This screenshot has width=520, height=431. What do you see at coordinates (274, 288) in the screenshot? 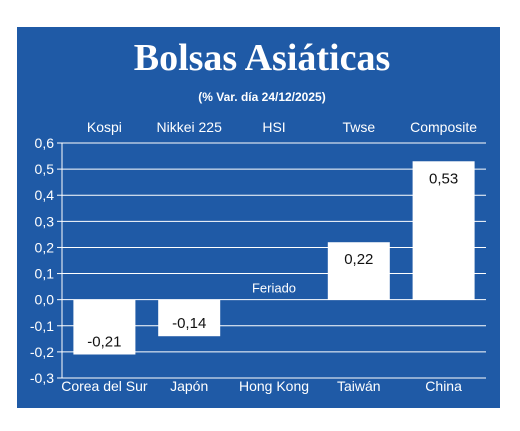
I see `note-label: Feriado` at bounding box center [274, 288].